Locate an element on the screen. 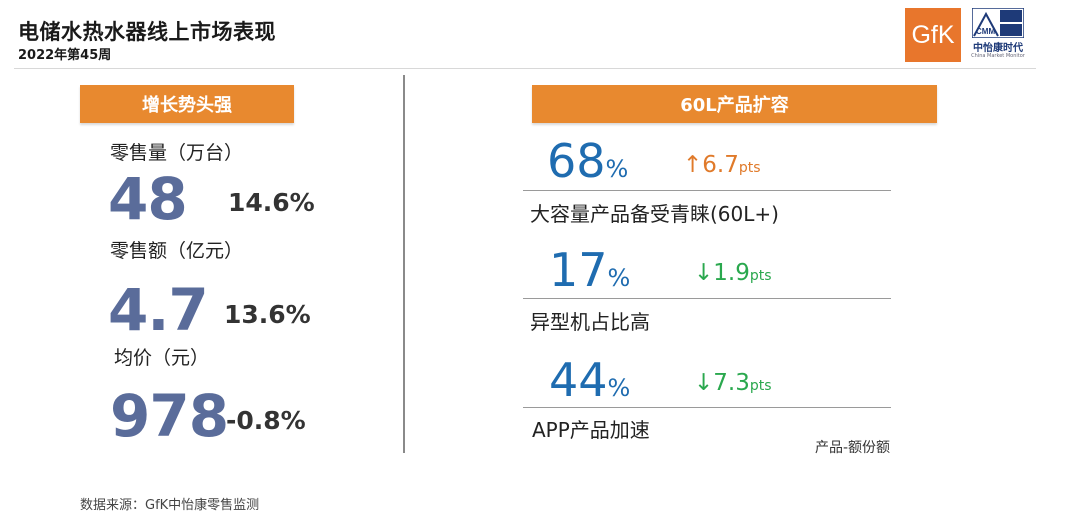 Image resolution: width=1080 pixels, height=517 pixels. page-subtitle: 2022年第45周 is located at coordinates (65, 55).